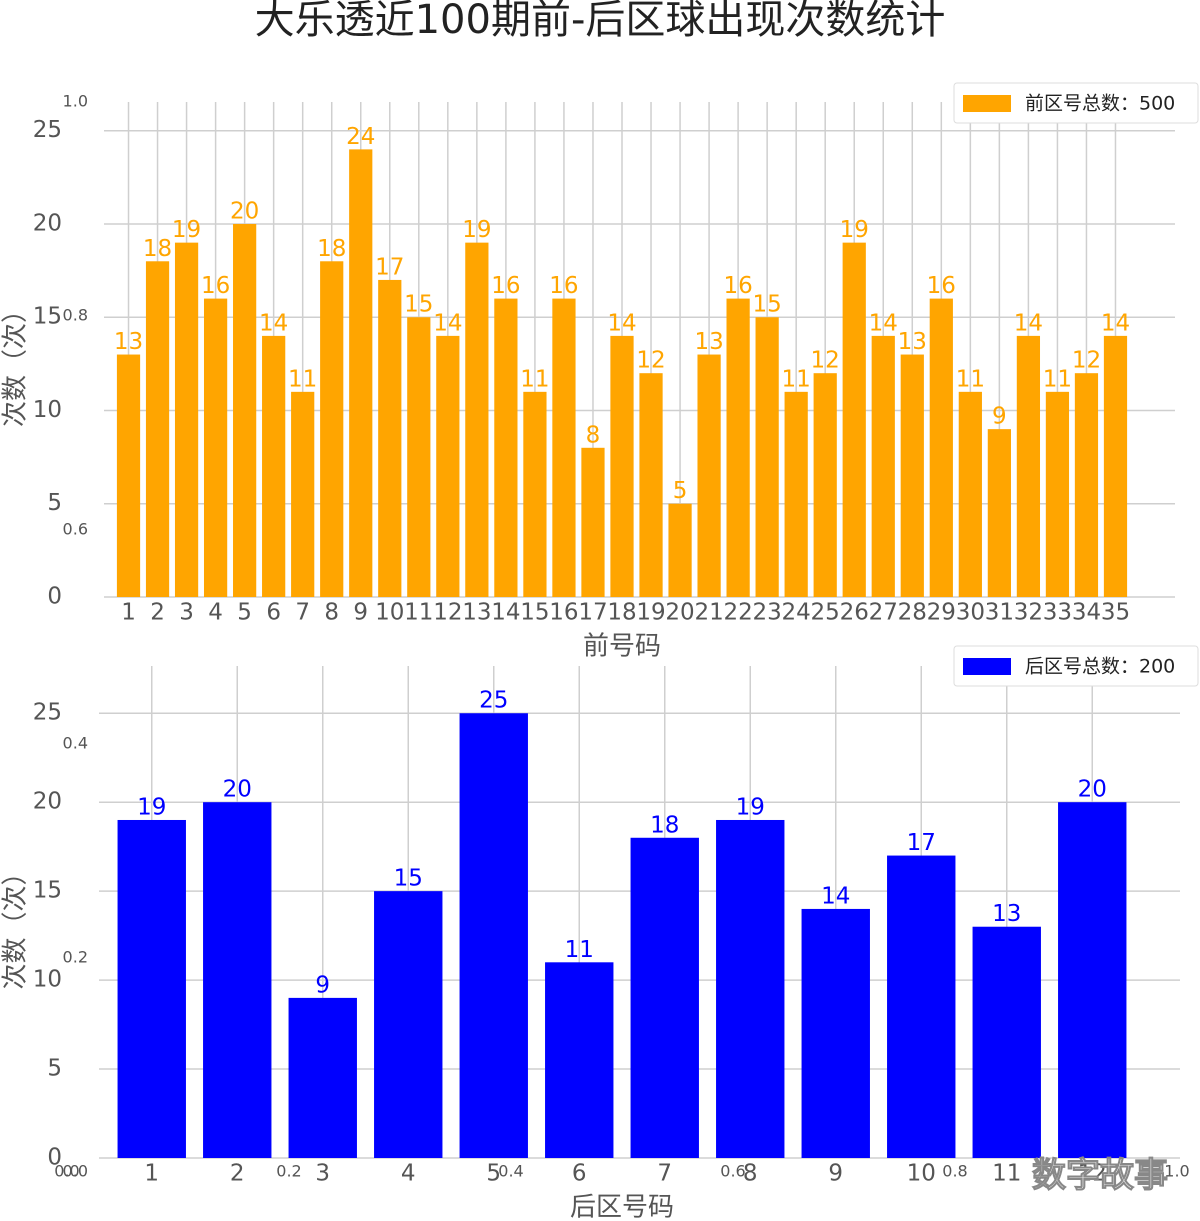 The image size is (1200, 1221). I want to click on legend-label: 前区号总数：500, so click(1100, 104).